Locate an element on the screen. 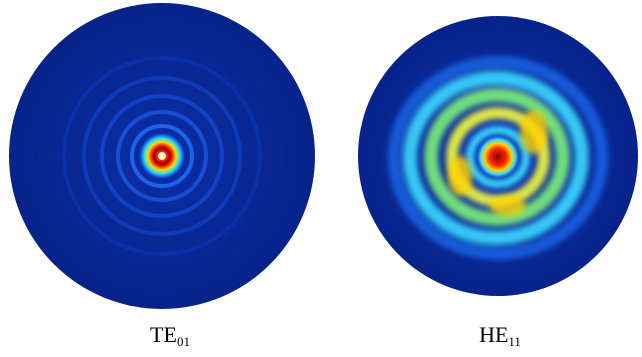 This screenshot has height=357, width=642. he11-central-peak is located at coordinates (498, 157).